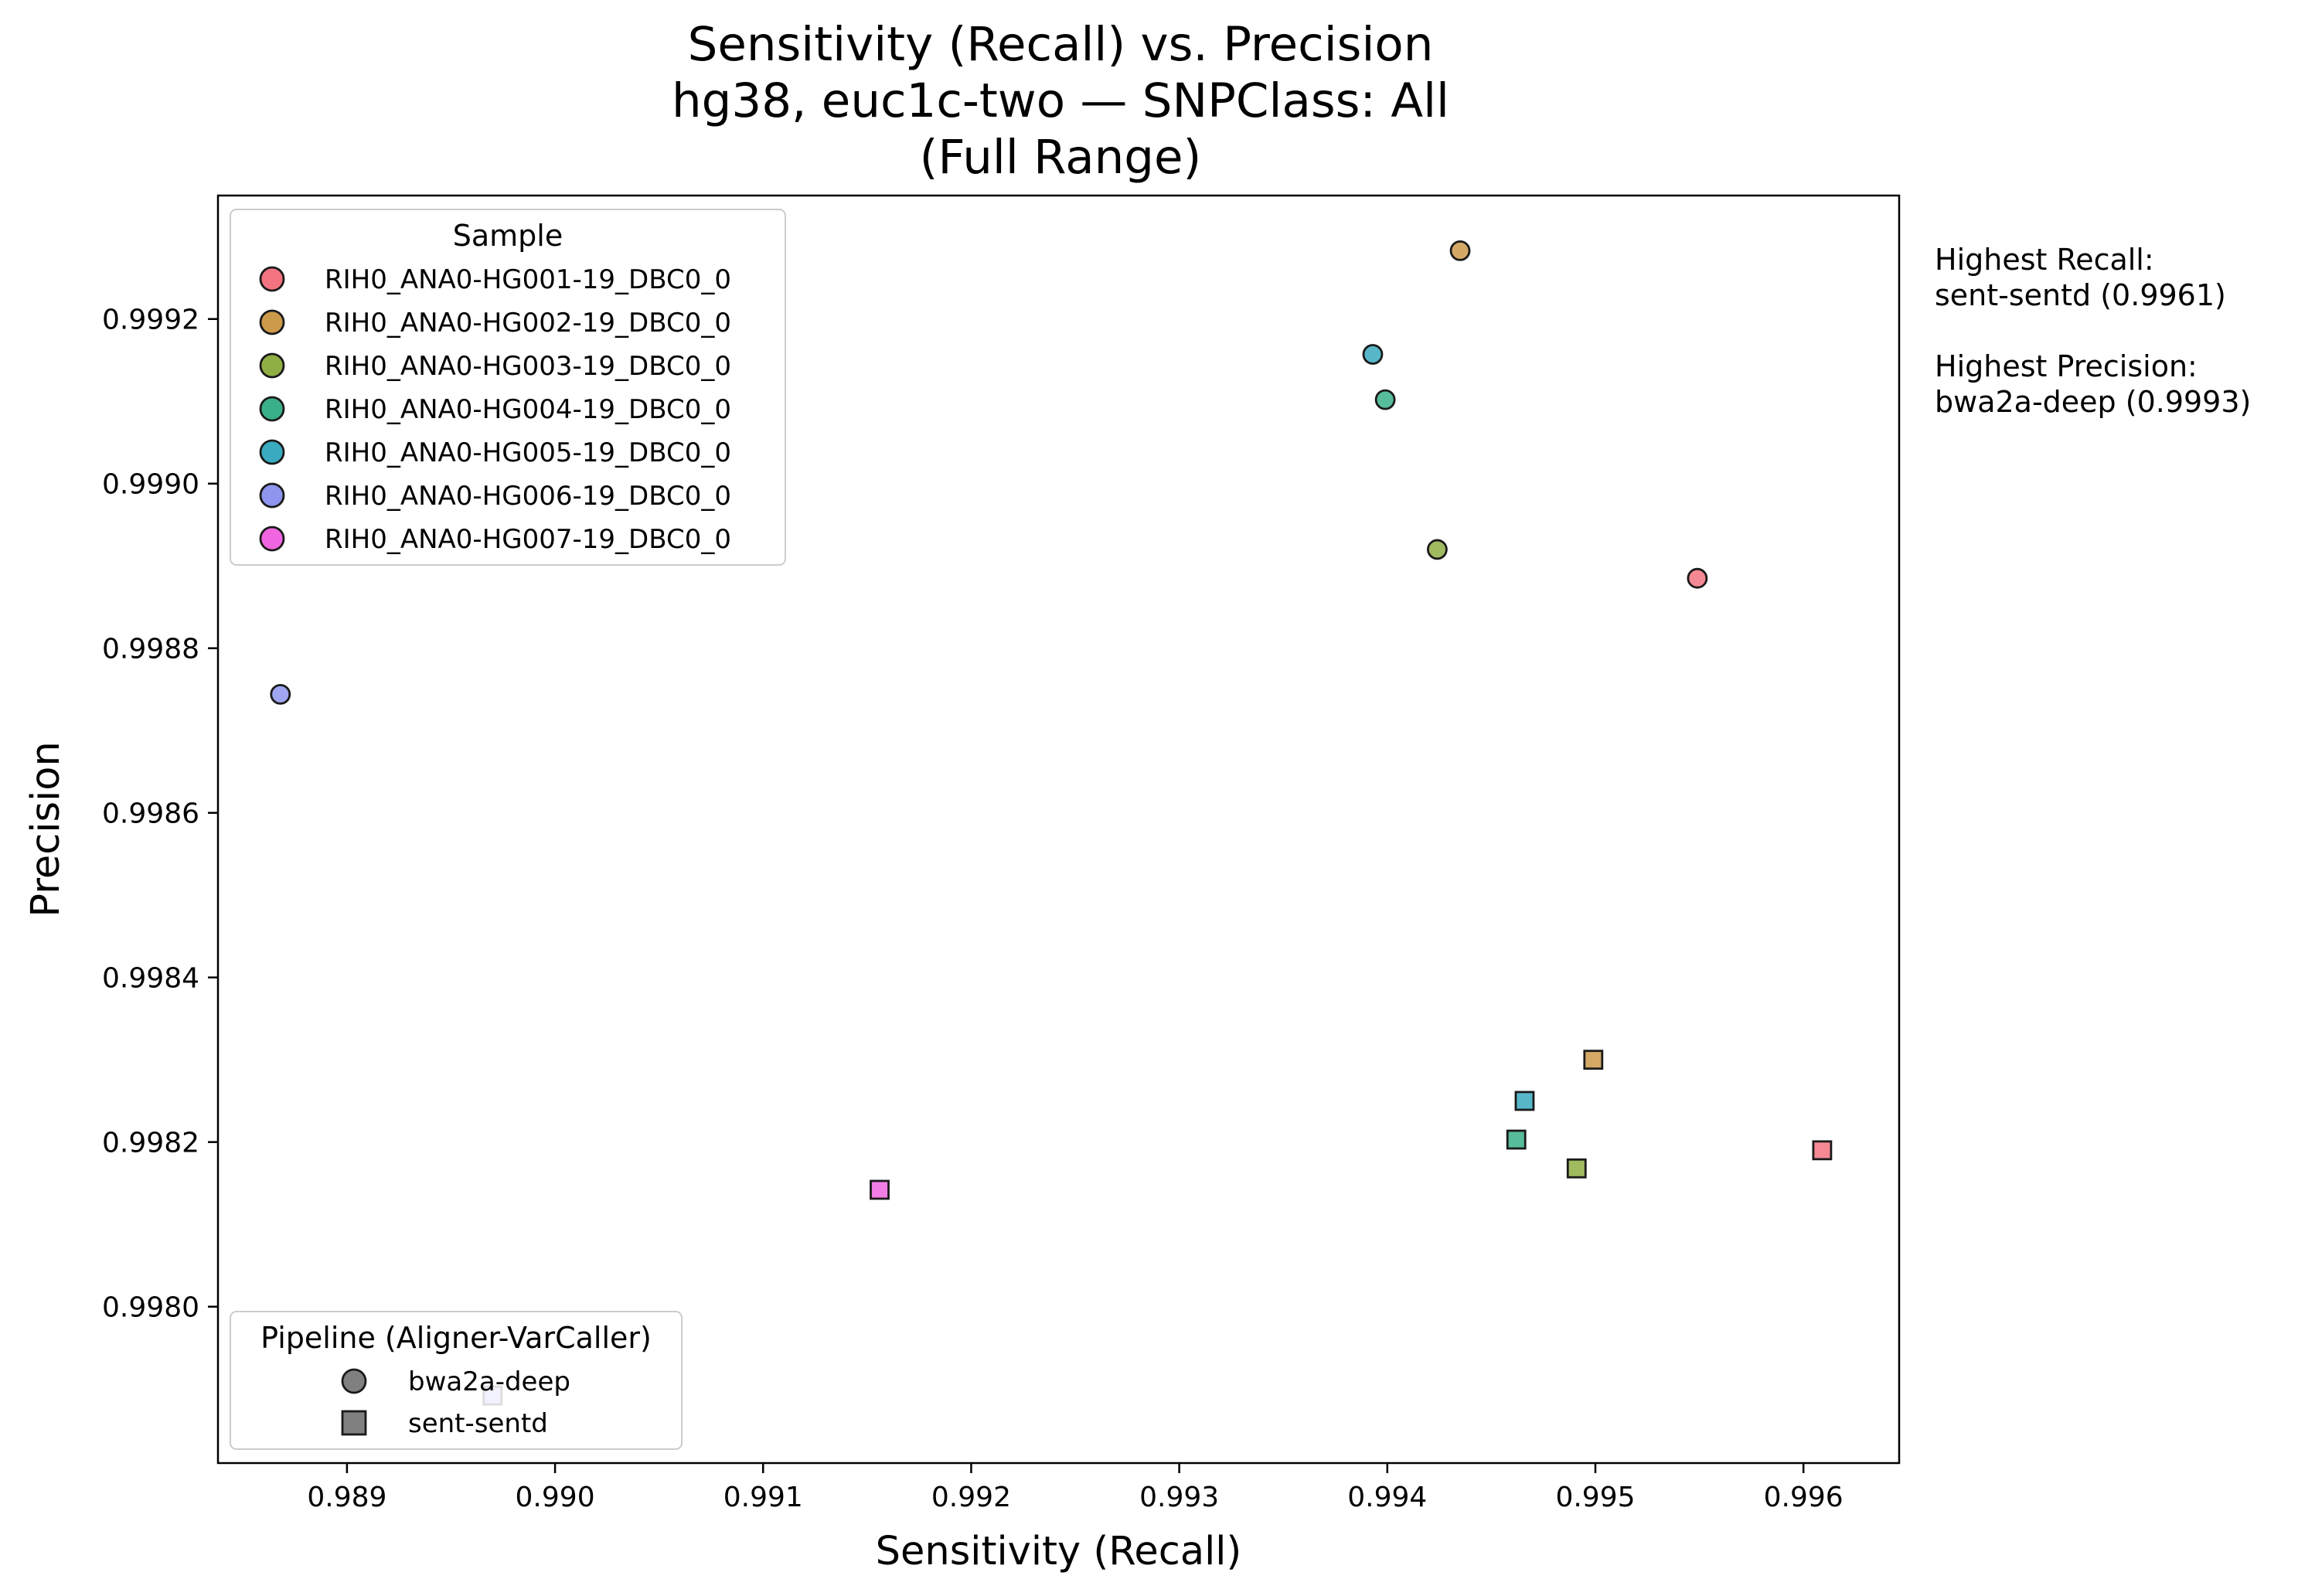 Image resolution: width=2298 pixels, height=1596 pixels. I want to click on pipeline-legend-title: Pipeline (Aligner-VarCaller), so click(456, 1338).